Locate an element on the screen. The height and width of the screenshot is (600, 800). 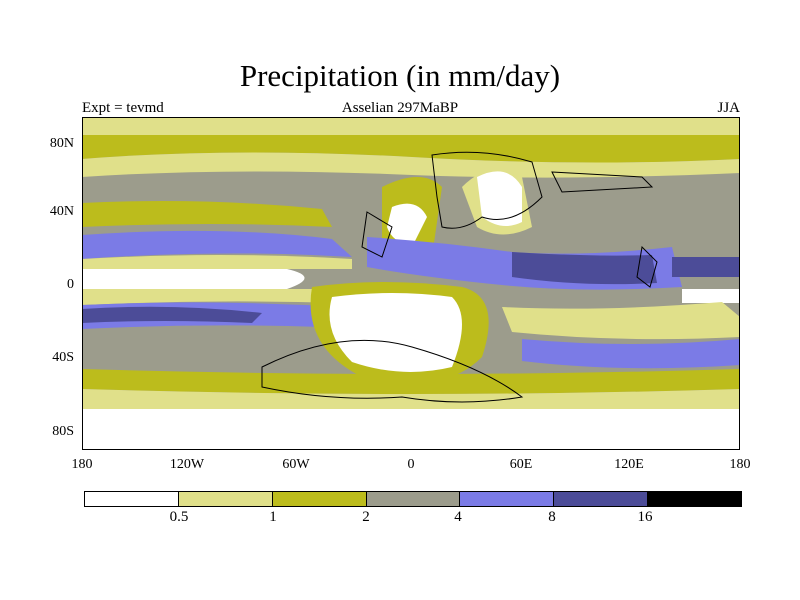
colorbar-label-2: 2 is located at coordinates (366, 517).